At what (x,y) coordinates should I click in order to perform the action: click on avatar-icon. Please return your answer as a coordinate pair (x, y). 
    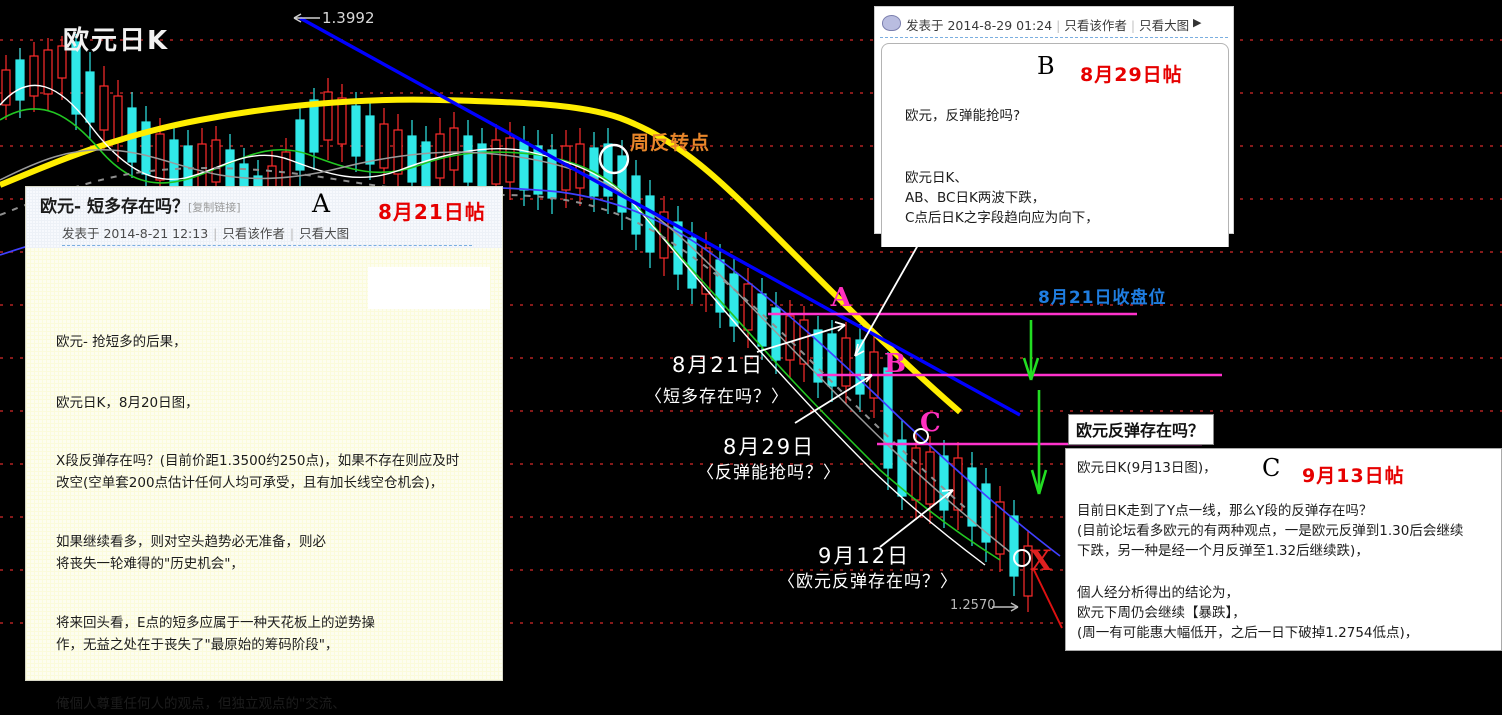
    Looking at the image, I should click on (891, 23).